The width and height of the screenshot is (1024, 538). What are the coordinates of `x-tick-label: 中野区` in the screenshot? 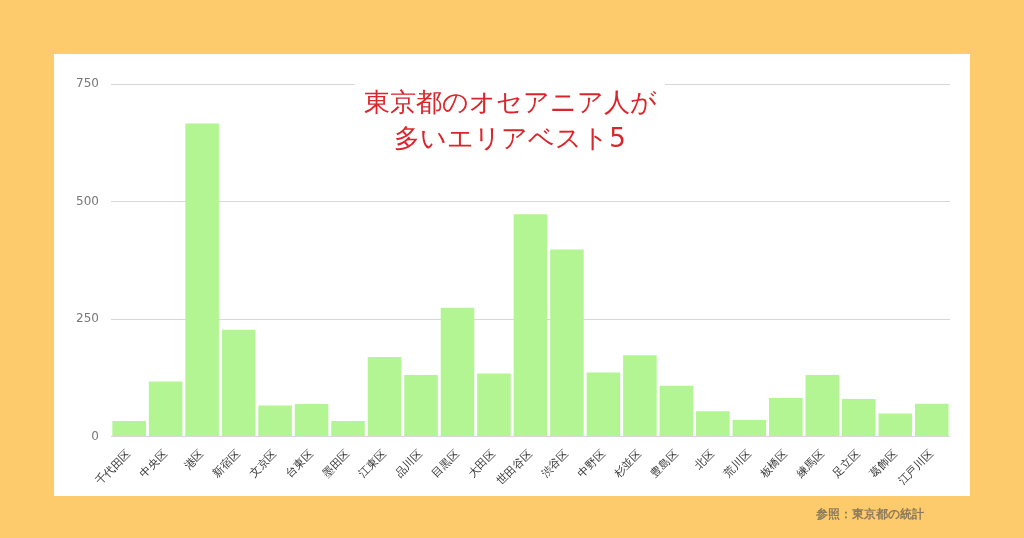 It's located at (591, 463).